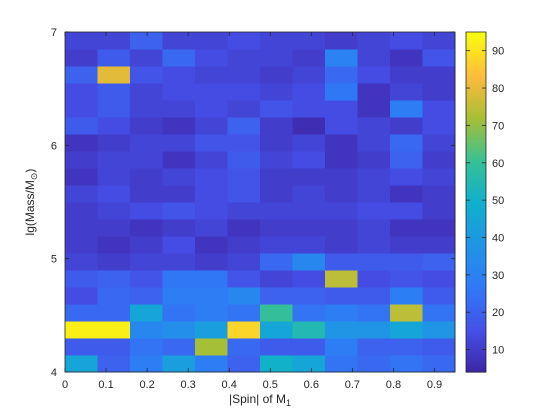 Image resolution: width=560 pixels, height=420 pixels. I want to click on x-axis-label-subscript: 1, so click(288, 403).